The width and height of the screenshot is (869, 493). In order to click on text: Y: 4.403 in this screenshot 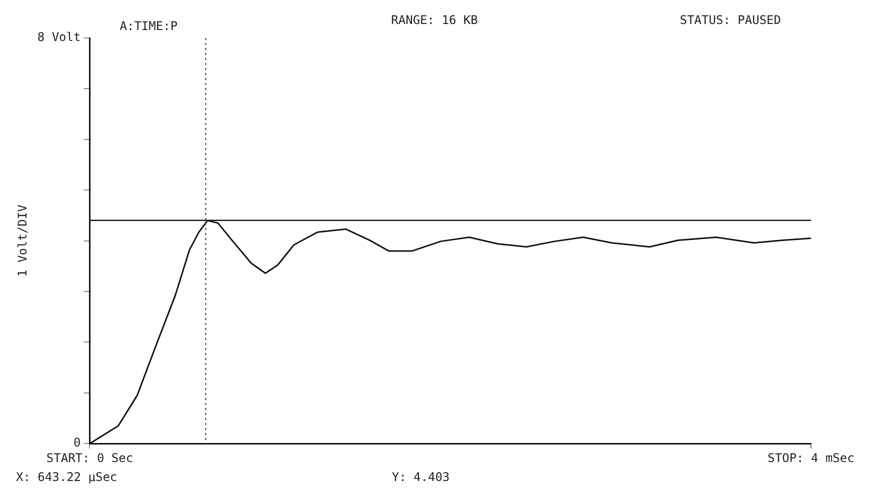, I will do `click(421, 477)`.